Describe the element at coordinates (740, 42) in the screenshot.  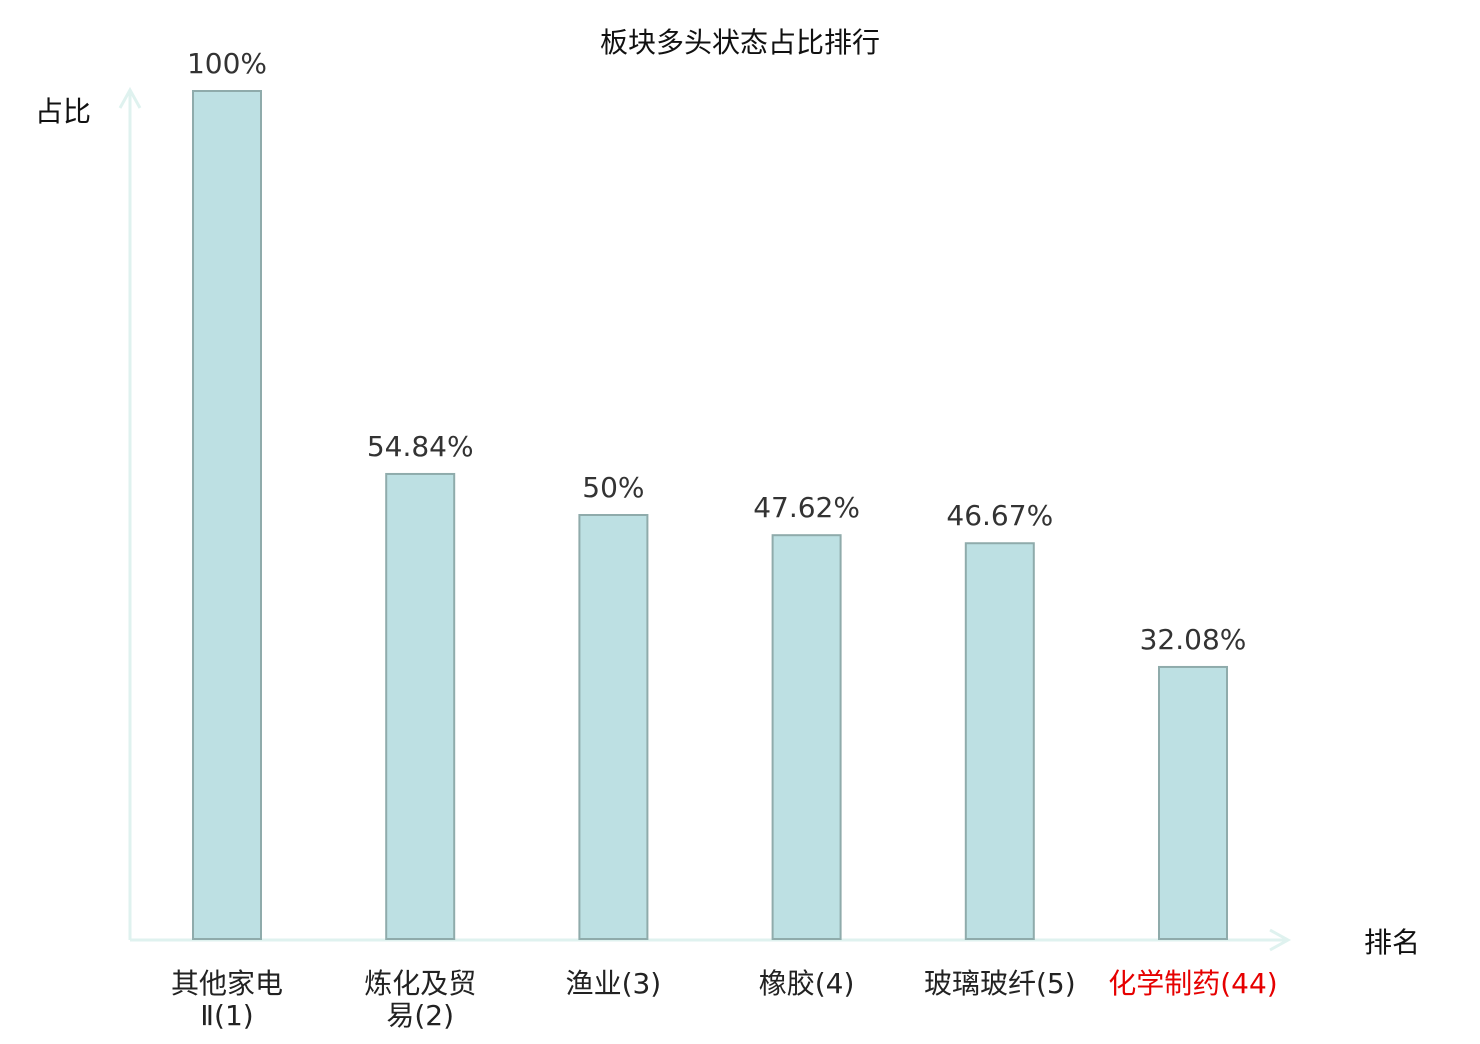
I see `chart-title: 板块多头状态占比排行` at that location.